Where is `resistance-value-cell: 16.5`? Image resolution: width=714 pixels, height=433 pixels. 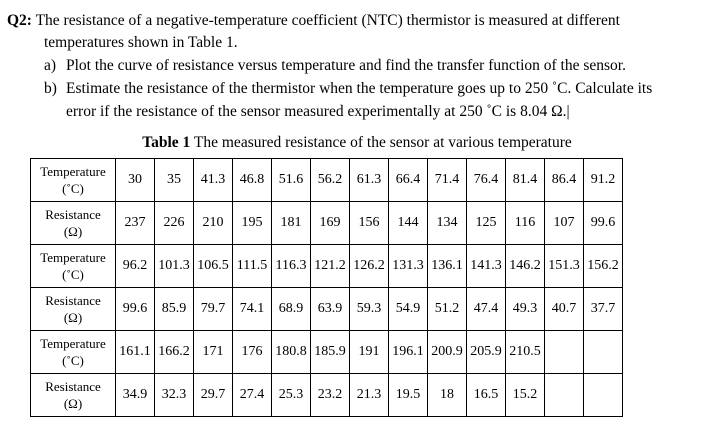
resistance-value-cell: 16.5 is located at coordinates (486, 395).